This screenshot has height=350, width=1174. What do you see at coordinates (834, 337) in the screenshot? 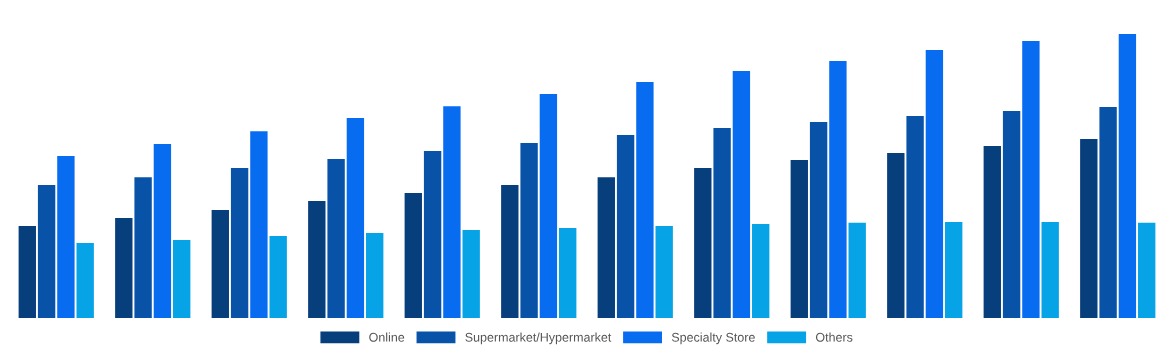
I see `legend-label: Others` at bounding box center [834, 337].